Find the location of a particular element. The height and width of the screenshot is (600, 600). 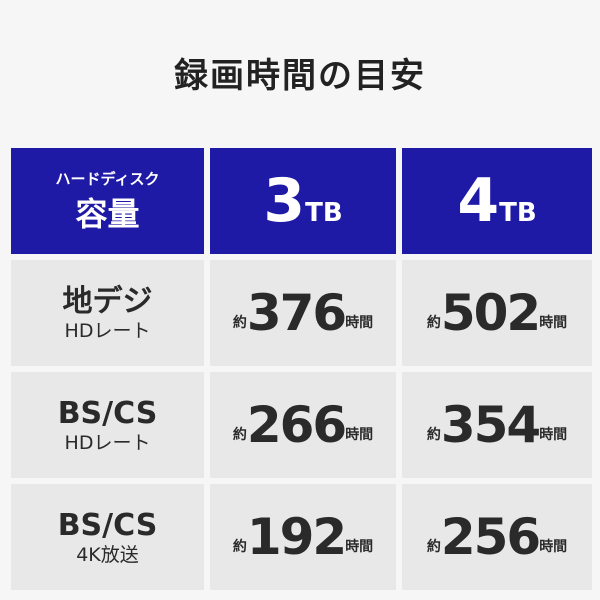

value-cell: 約 376 時間 is located at coordinates (303, 313).